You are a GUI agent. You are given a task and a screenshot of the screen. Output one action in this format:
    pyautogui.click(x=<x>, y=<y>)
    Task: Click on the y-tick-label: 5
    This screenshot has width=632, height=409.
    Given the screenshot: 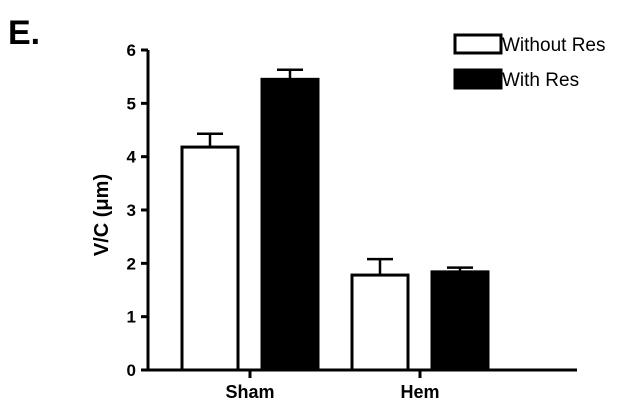 What is the action you would take?
    pyautogui.click(x=131, y=103)
    